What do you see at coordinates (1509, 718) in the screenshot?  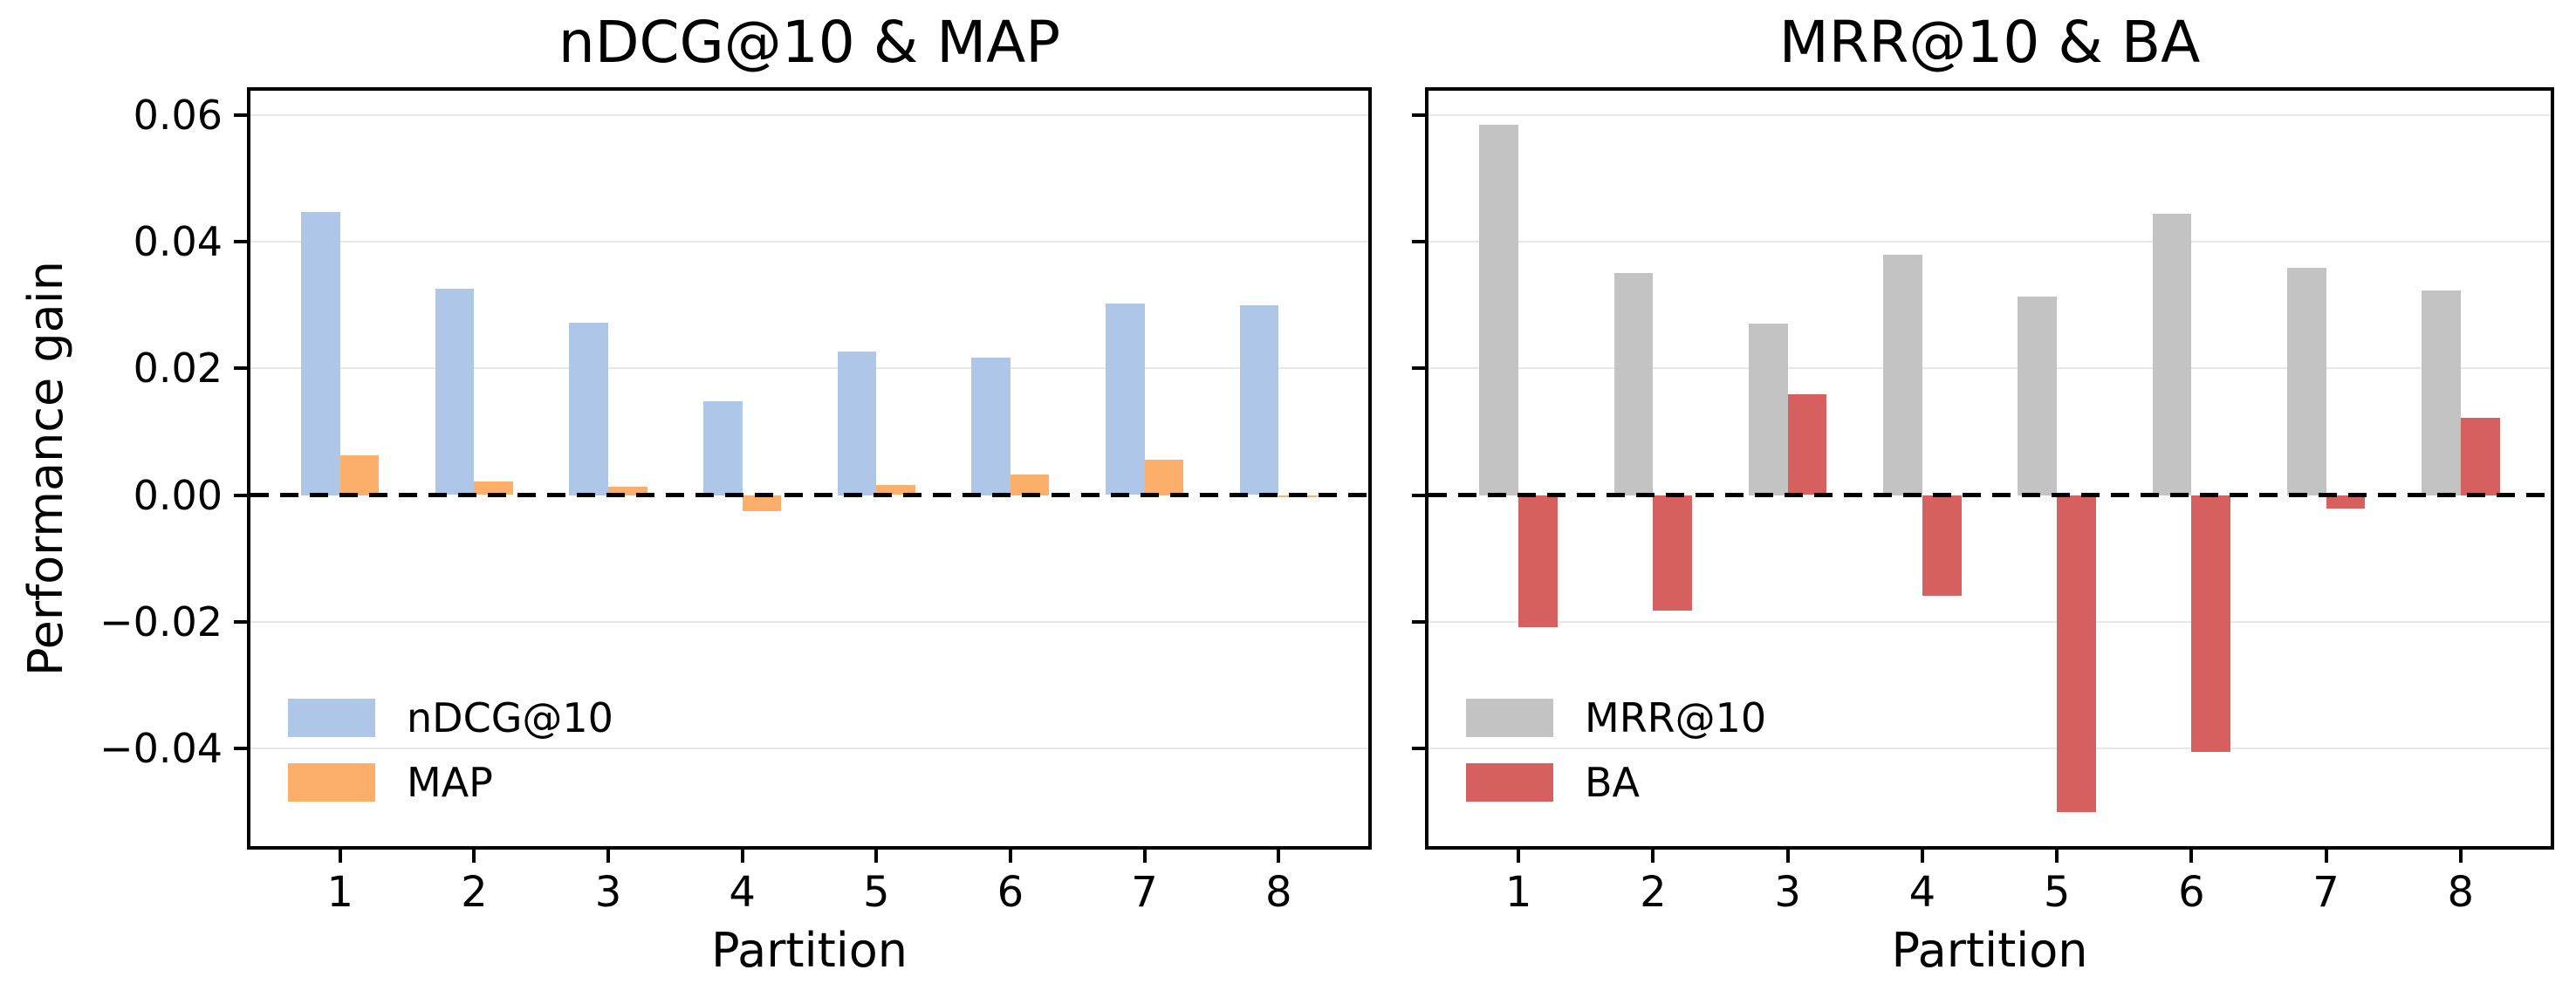 I see `legend-swatch-MRR@10` at bounding box center [1509, 718].